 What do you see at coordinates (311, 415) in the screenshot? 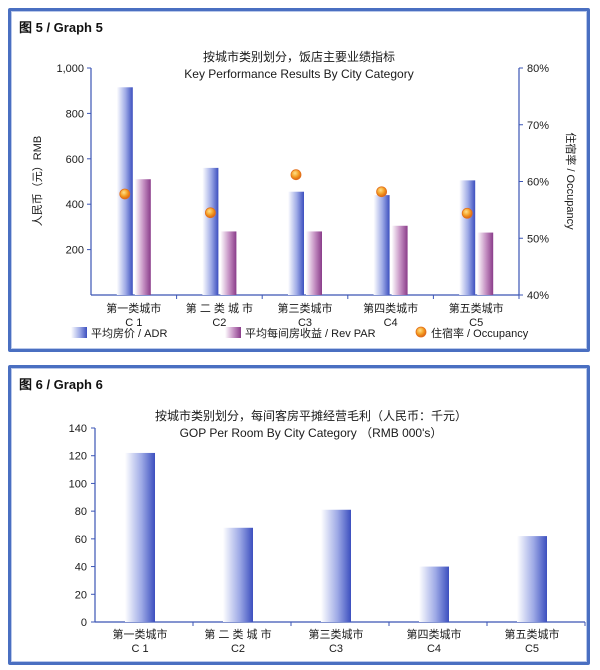
I see `chart-title: 按城市类别划分，每间客房平摊经营毛利（人民币：千元）` at bounding box center [311, 415].